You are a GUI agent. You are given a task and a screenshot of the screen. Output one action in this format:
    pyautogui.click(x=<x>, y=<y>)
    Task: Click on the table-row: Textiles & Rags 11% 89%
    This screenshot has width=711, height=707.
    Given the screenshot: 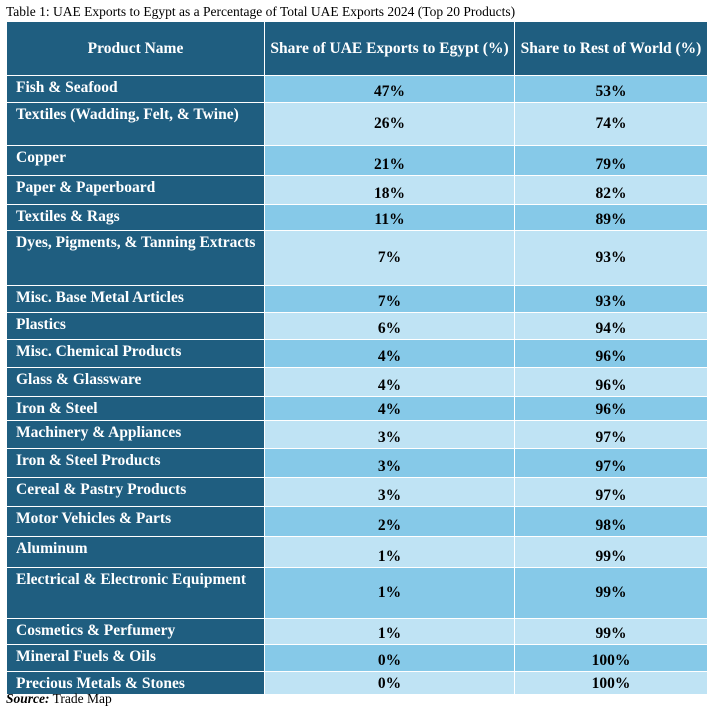 What is the action you would take?
    pyautogui.click(x=357, y=217)
    